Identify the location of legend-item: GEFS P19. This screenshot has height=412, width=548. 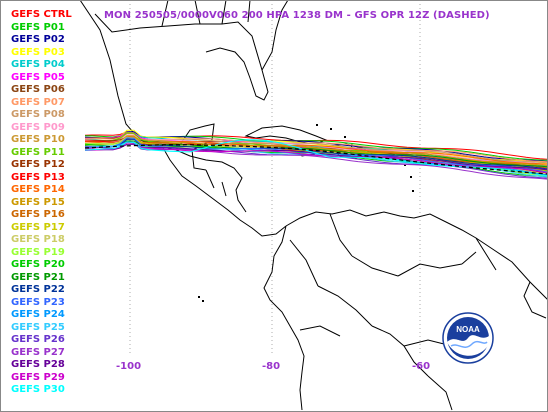
(38, 252).